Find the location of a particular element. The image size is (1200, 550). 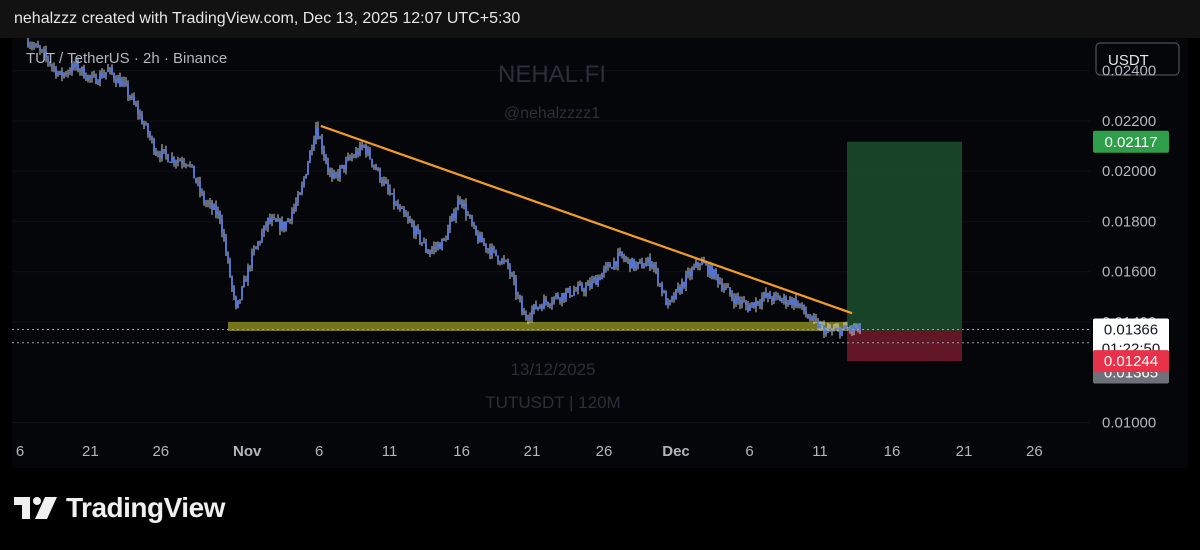

tradingview-brand: TradingView is located at coordinates (119, 508).